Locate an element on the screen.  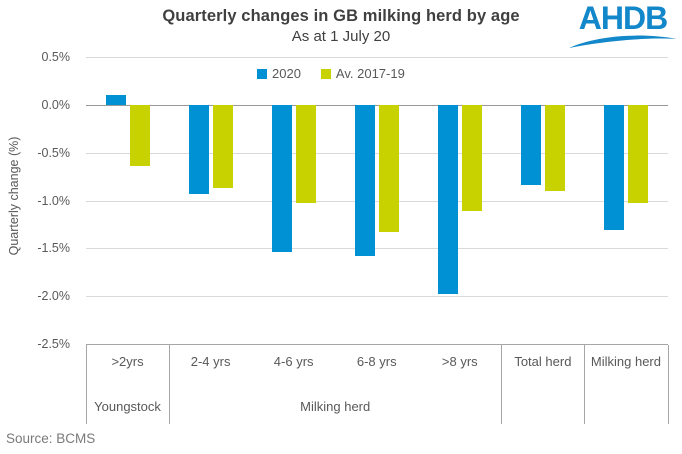
legend-label: Av. 2017-19 is located at coordinates (370, 73).